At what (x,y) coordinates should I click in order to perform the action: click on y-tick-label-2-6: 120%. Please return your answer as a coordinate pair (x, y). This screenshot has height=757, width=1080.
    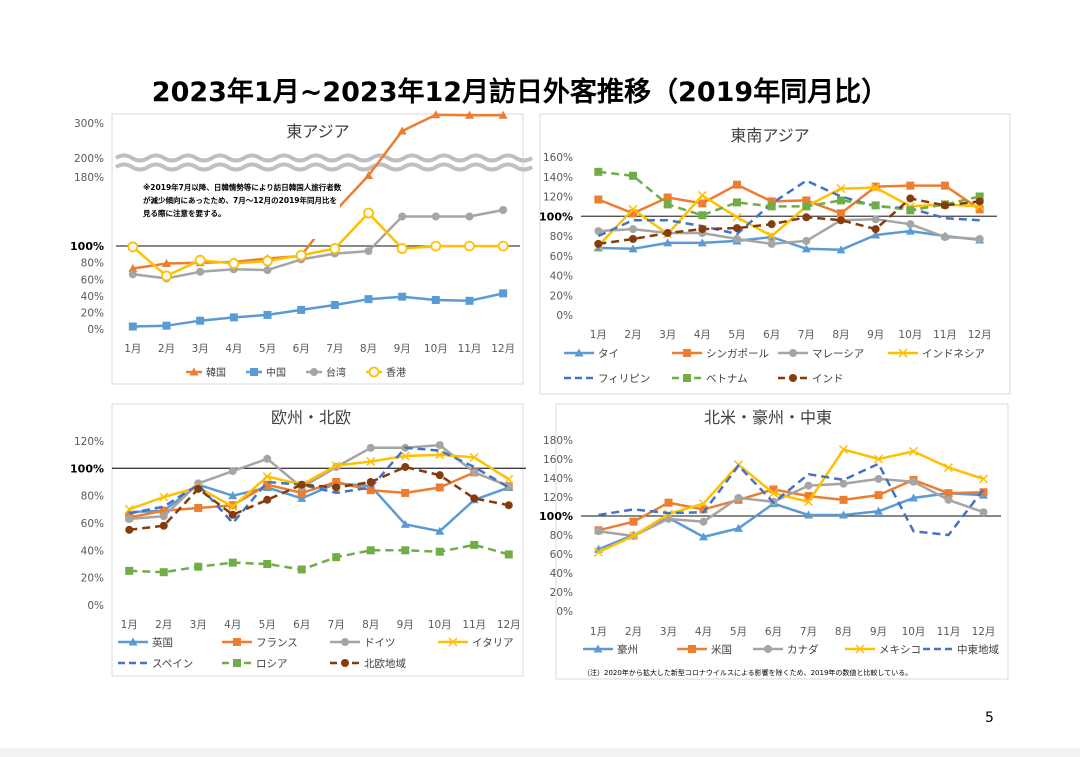
    Looking at the image, I should click on (89, 442).